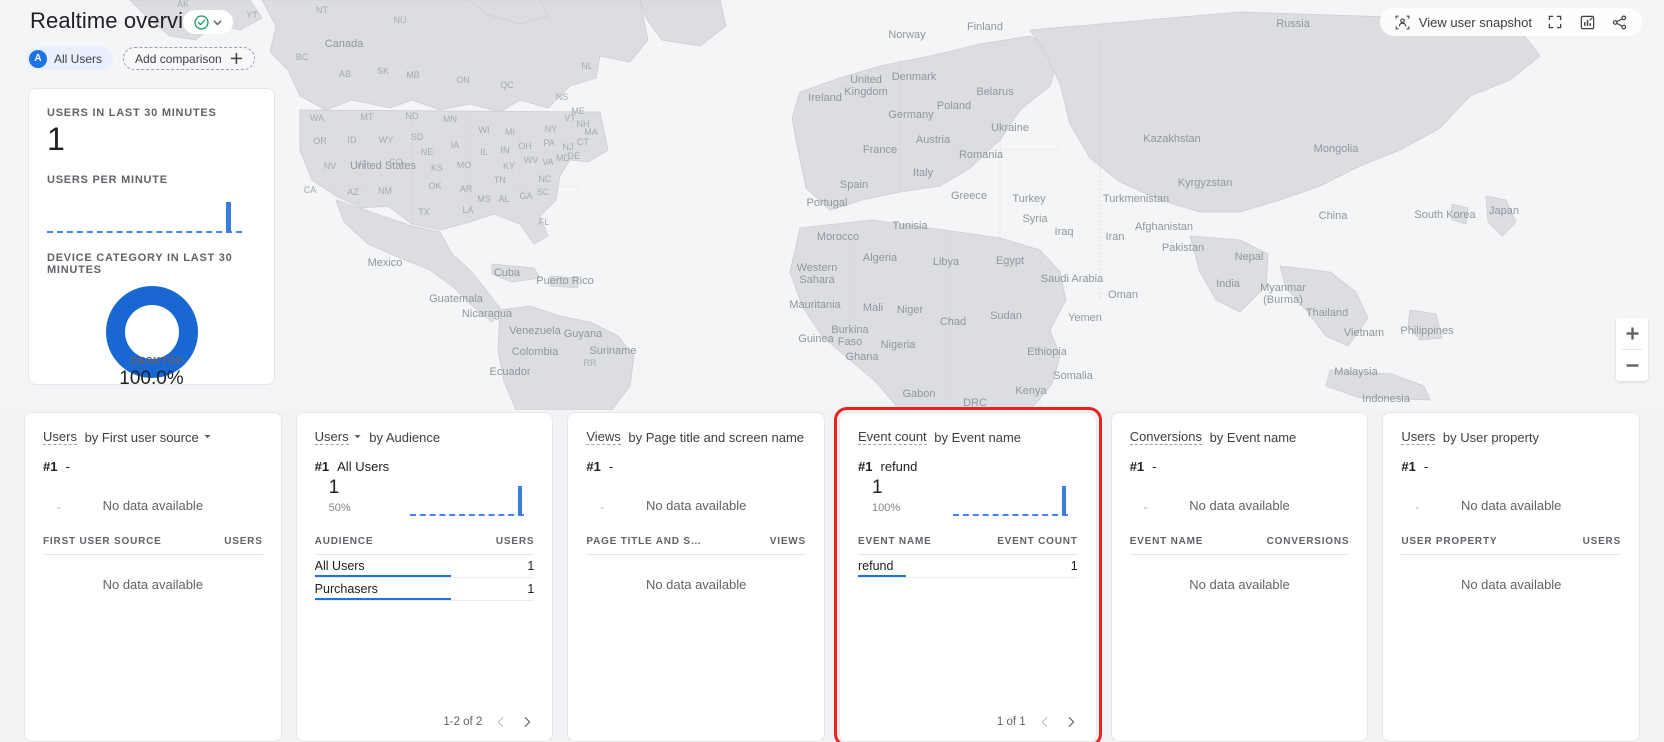  Describe the element at coordinates (1463, 22) in the screenshot. I see `view-user-snapshot-button: View user snapshot` at that location.